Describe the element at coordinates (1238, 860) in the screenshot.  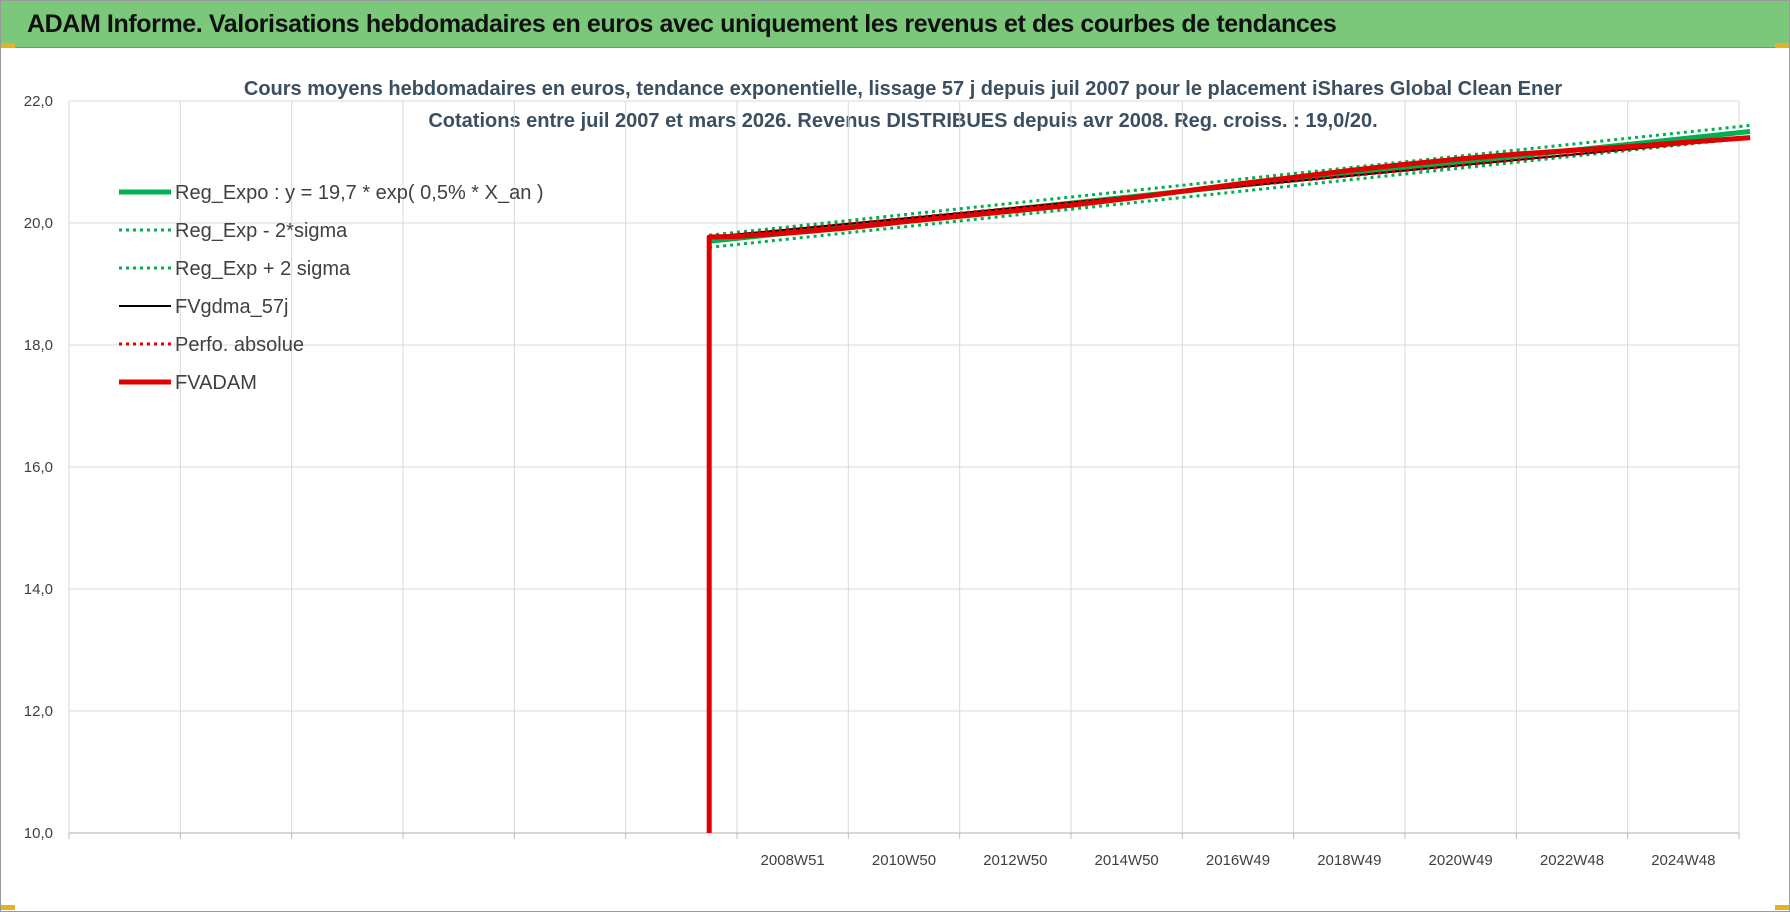
I see `x-tick-label: 2016W49` at that location.